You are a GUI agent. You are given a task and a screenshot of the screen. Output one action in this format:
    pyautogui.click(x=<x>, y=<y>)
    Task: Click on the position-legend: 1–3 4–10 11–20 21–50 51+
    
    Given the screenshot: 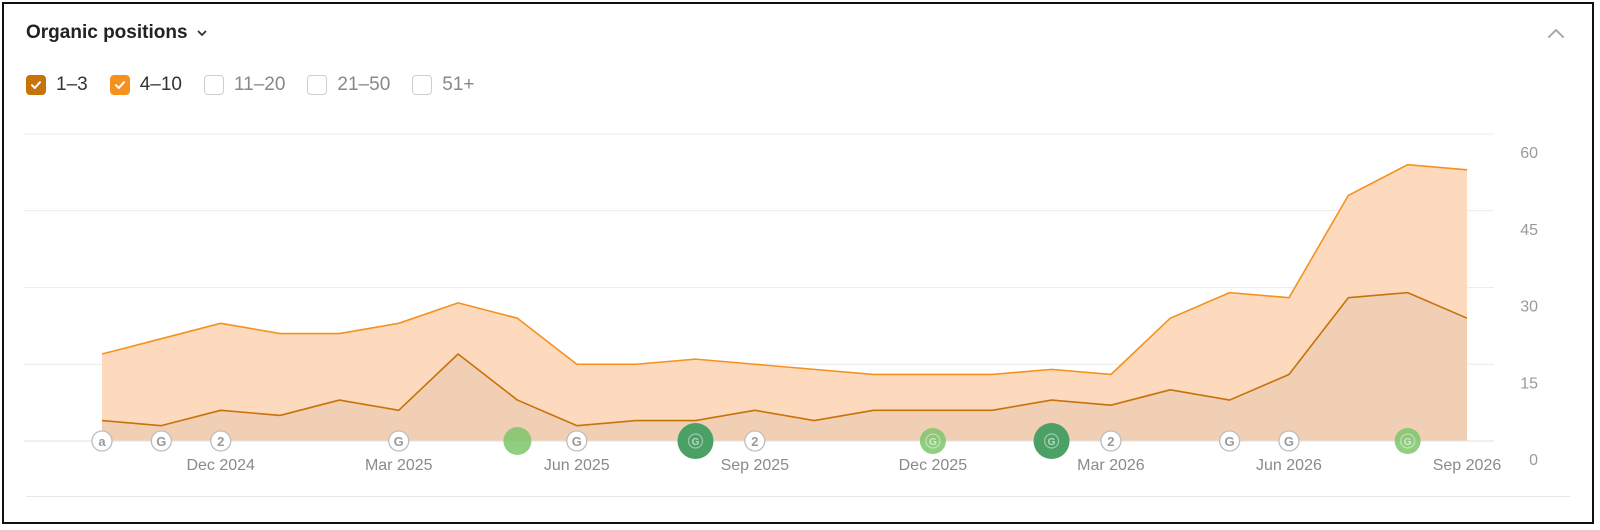 What is the action you would take?
    pyautogui.click(x=250, y=85)
    